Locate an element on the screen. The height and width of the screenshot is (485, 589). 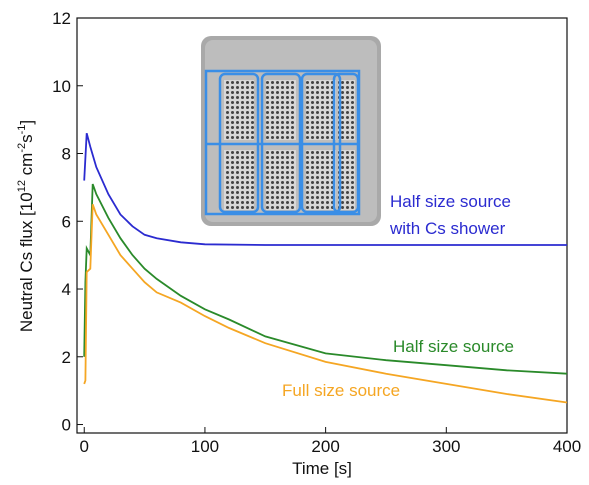
x-tick-label: 200 is located at coordinates (325, 446).